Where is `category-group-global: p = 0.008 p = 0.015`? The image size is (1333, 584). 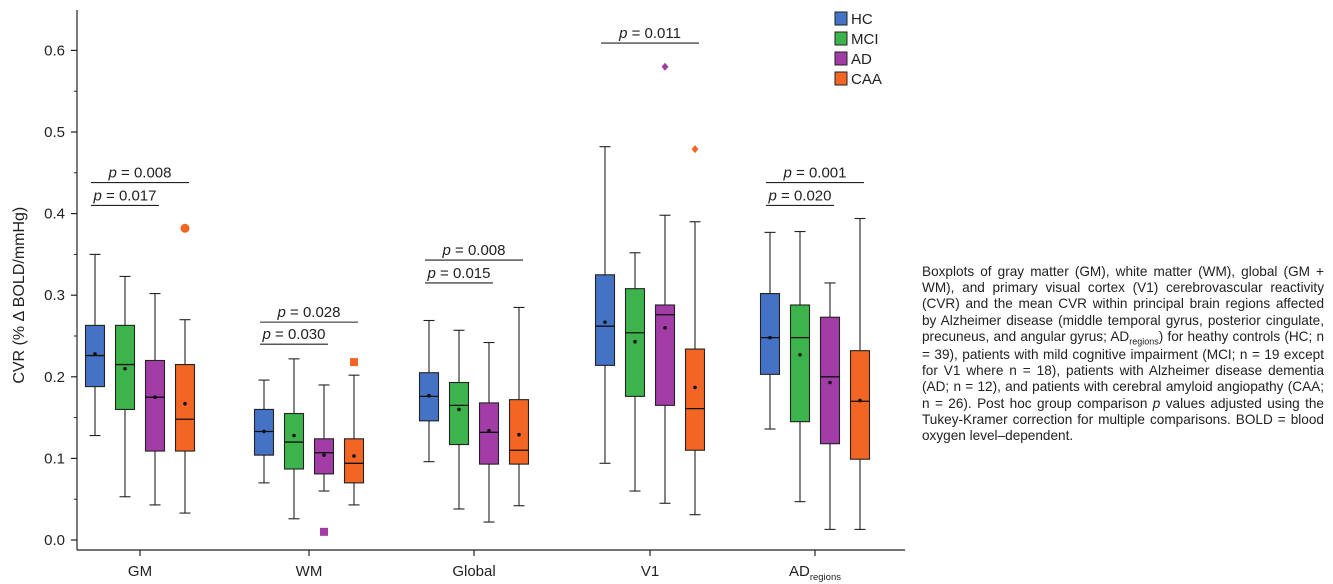
category-group-global: p = 0.008 p = 0.015 is located at coordinates (474, 382).